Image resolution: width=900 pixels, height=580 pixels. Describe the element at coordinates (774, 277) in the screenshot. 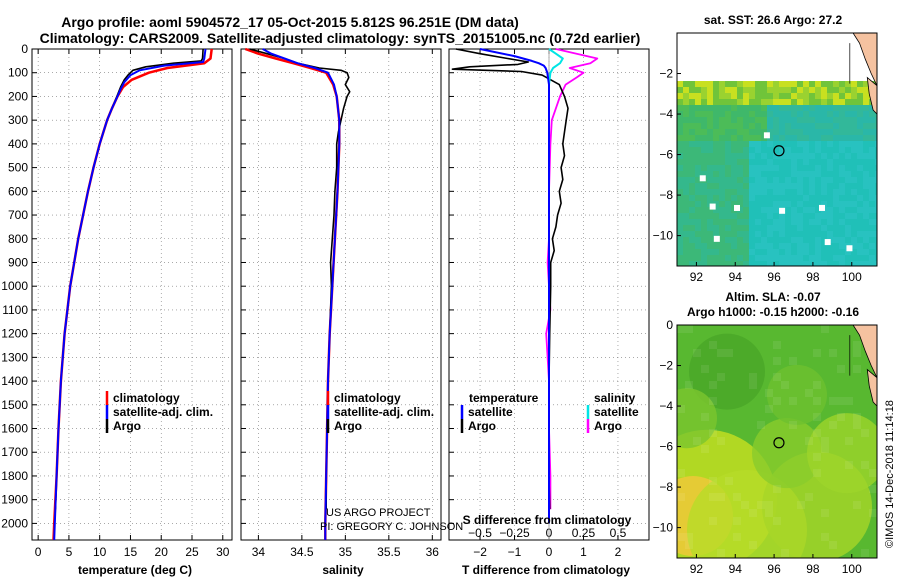

I see `map-x-tick-label: 96` at that location.